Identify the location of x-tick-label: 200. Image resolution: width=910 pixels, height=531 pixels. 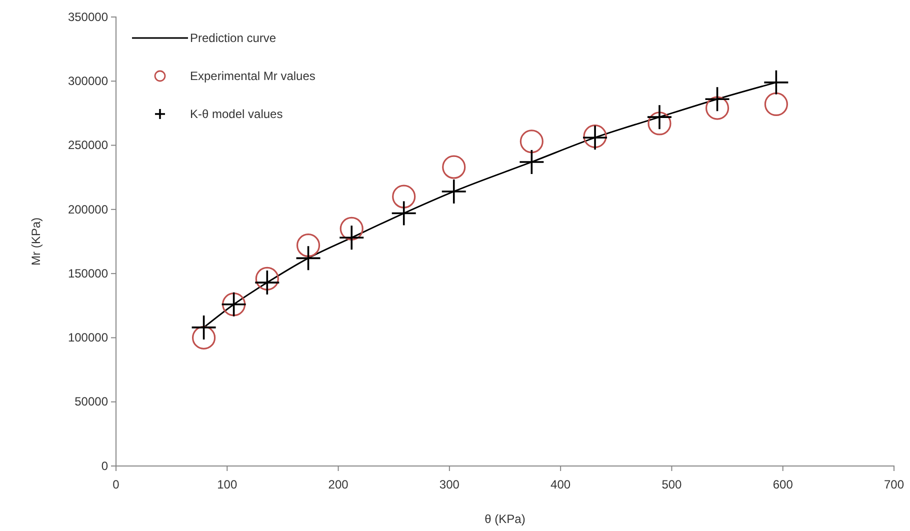
(338, 484).